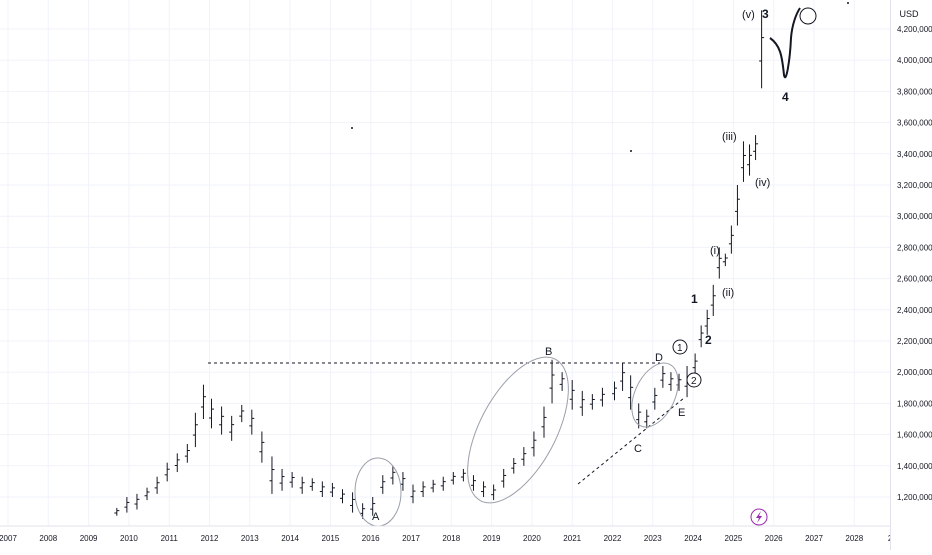  Describe the element at coordinates (653, 538) in the screenshot. I see `x-tick-label: 2023` at that location.